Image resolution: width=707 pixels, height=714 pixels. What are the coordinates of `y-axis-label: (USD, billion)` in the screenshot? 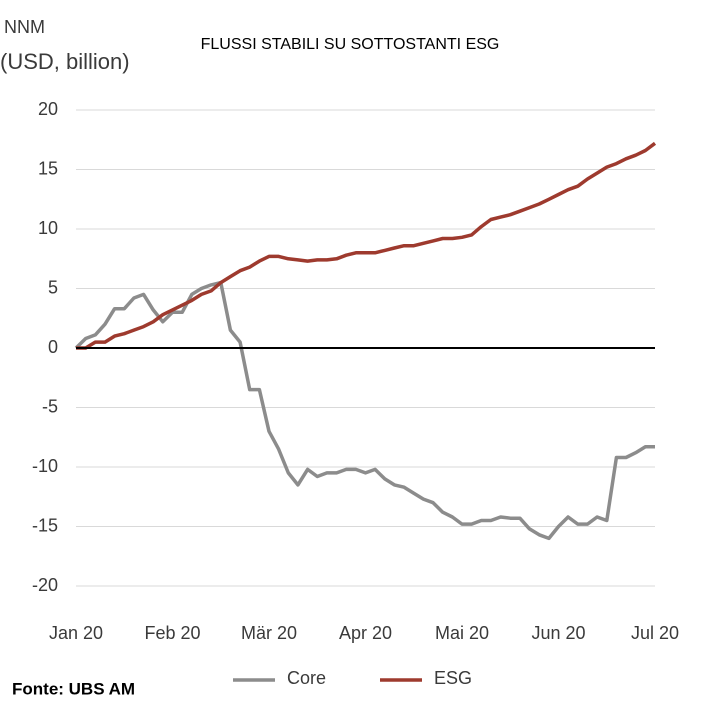 It's located at (65, 61).